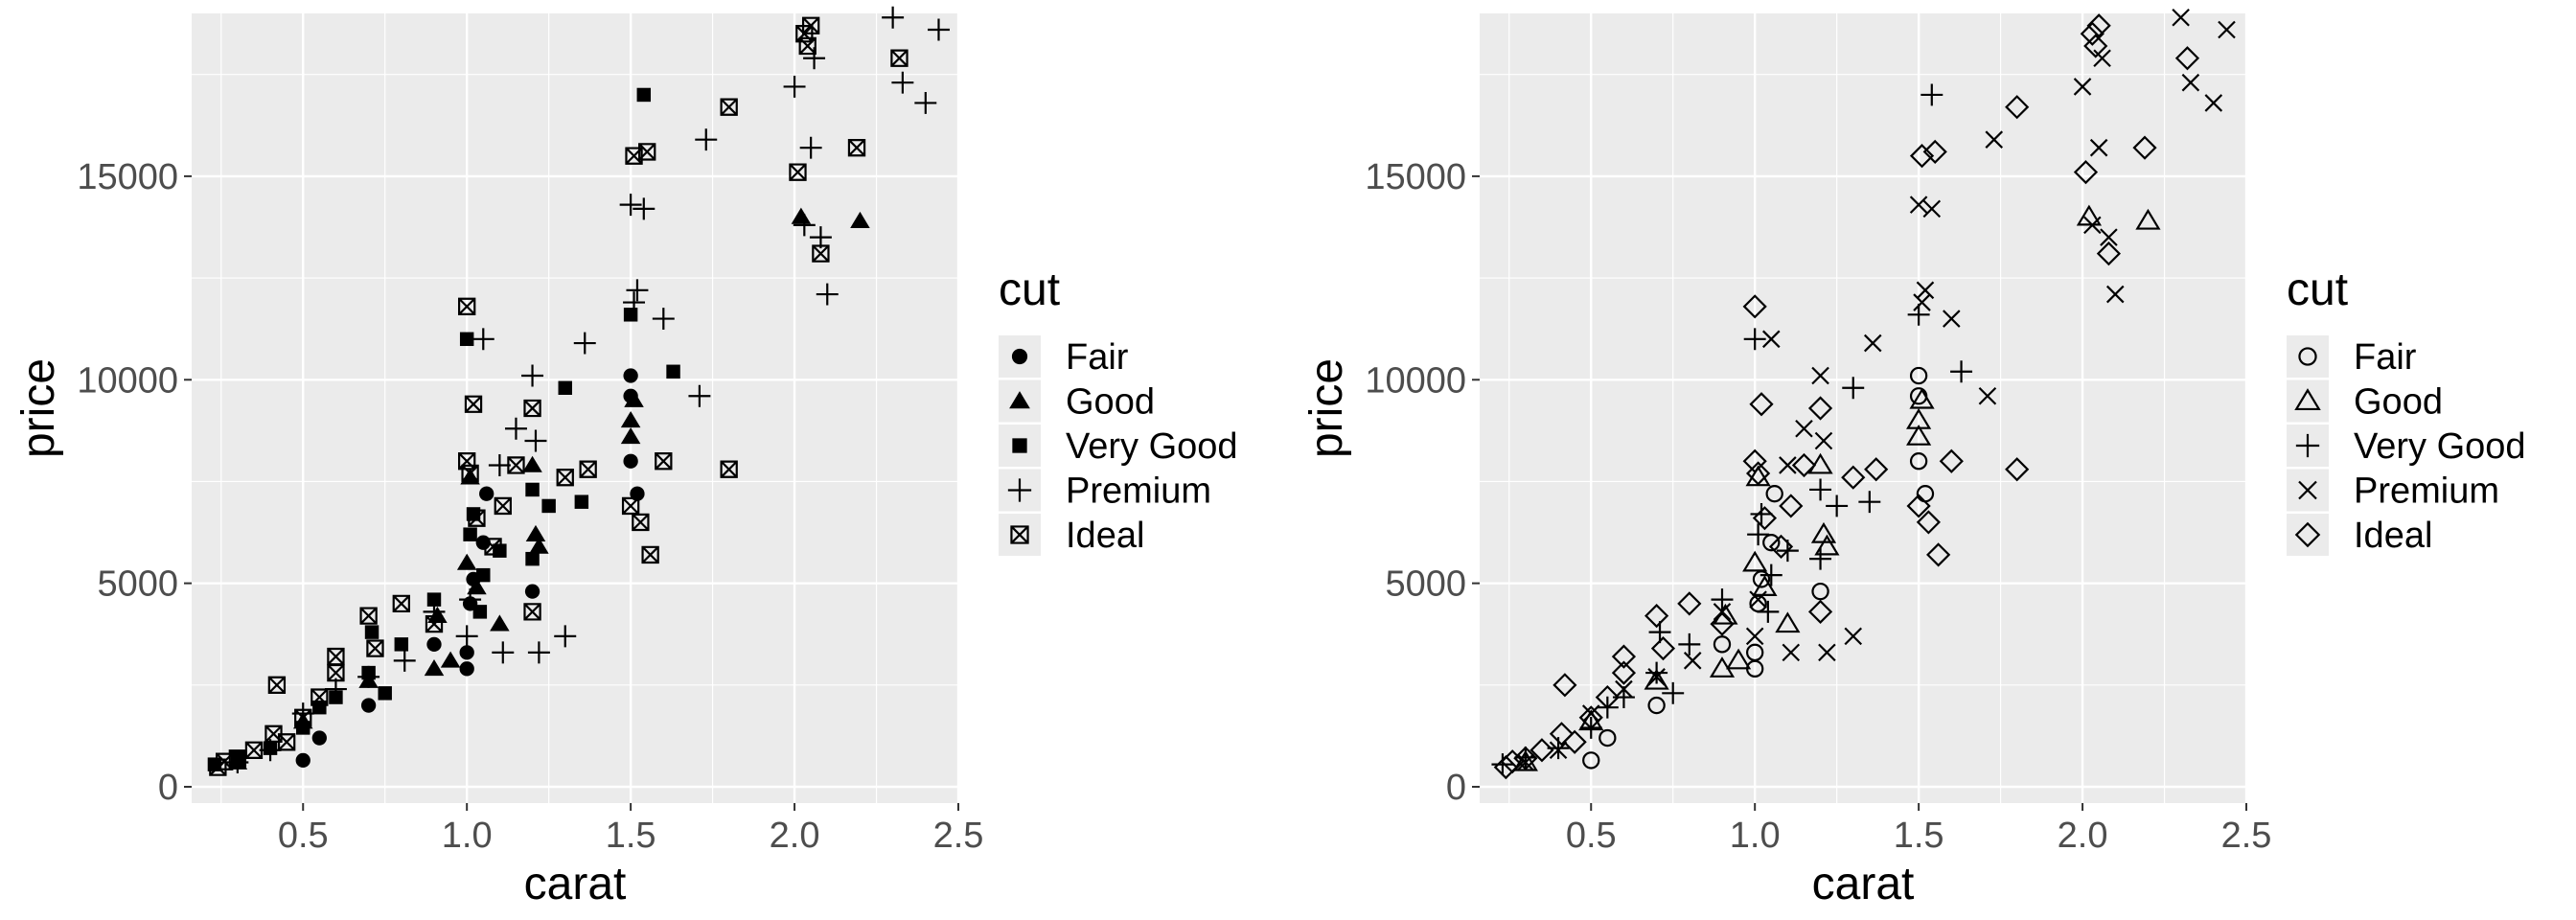  I want to click on legend-key, so click(2308, 356).